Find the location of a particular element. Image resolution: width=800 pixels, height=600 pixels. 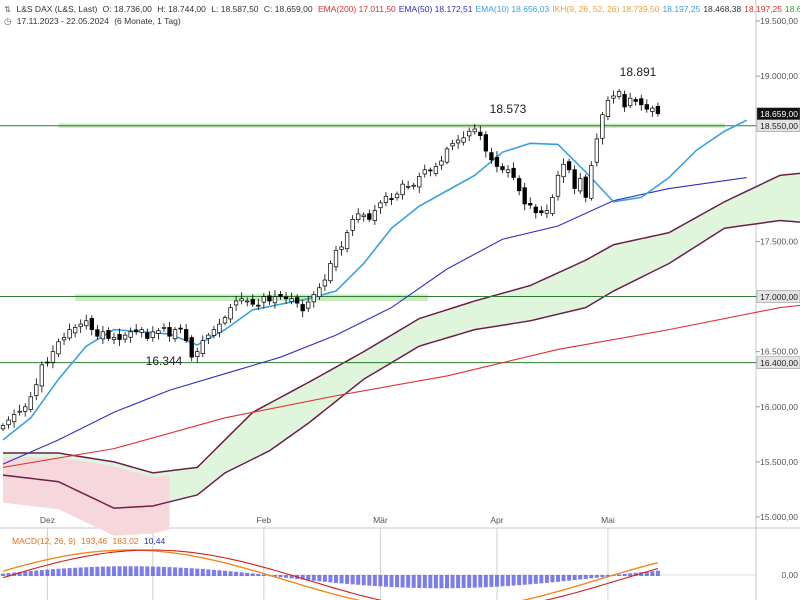

indicator-legend-item: 18.659,00 is located at coordinates (792, 9).